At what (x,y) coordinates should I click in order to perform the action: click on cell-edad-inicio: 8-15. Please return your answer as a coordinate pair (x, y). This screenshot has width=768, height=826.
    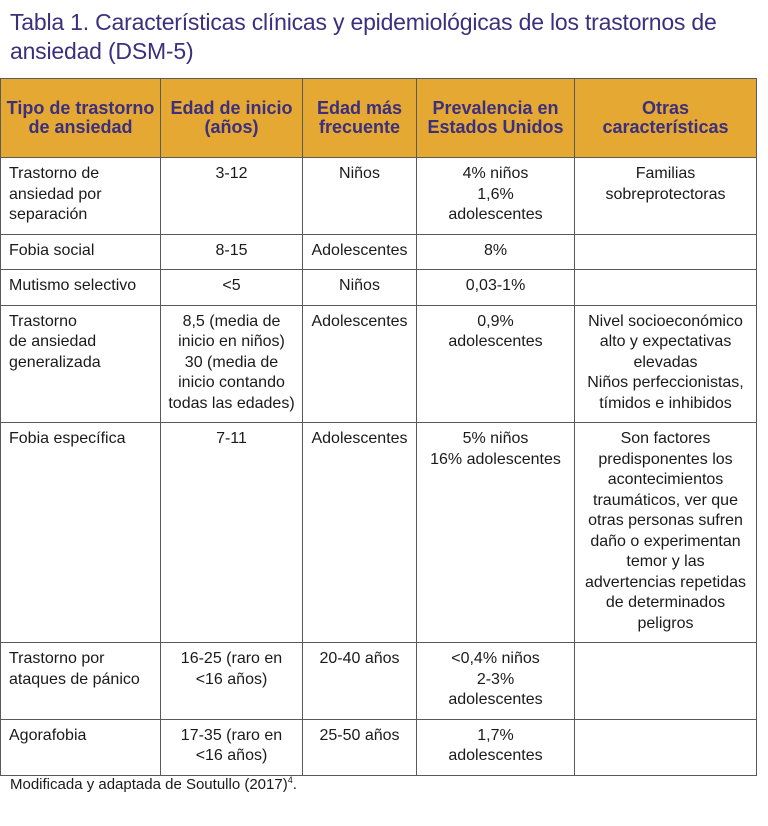
    Looking at the image, I should click on (231, 251).